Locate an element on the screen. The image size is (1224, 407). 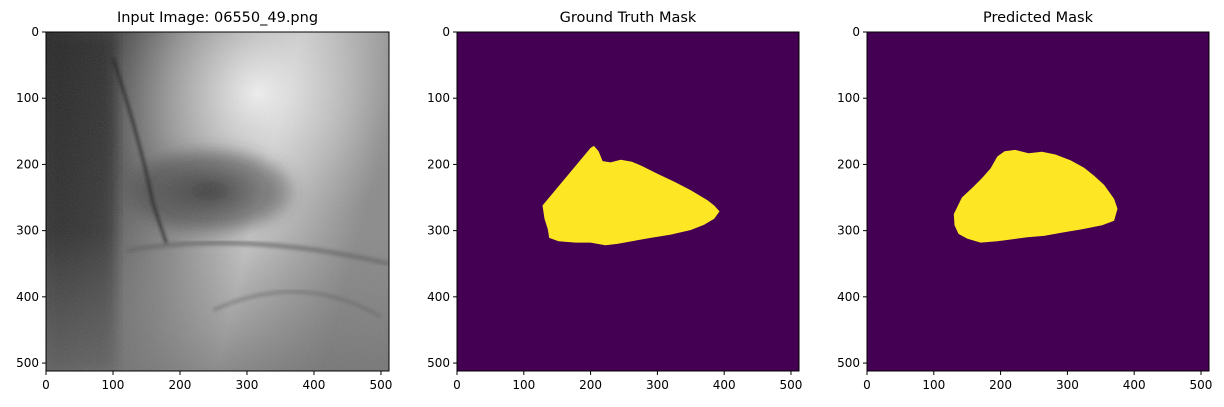
panel-title: Input Image: 06550_49.png is located at coordinates (217, 18).